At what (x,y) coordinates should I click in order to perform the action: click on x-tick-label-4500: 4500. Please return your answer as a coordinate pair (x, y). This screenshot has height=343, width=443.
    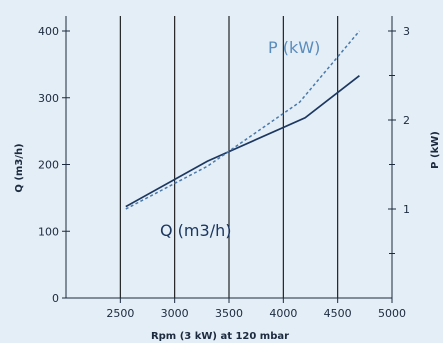
    Looking at the image, I should click on (338, 313).